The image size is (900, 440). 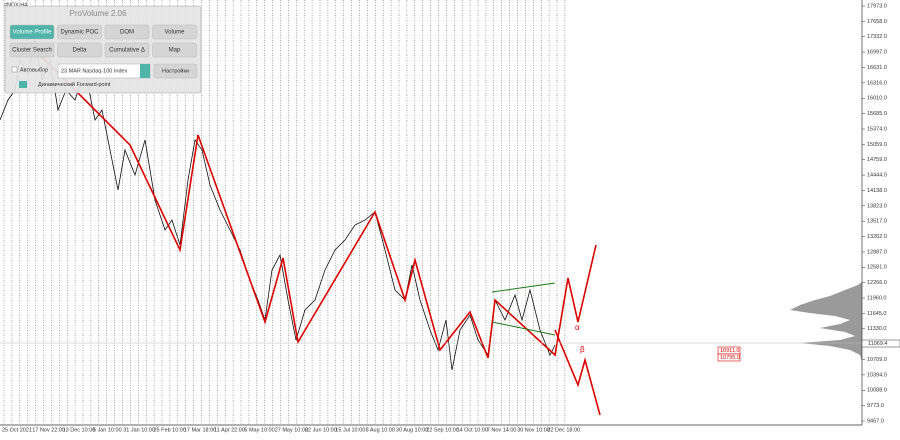 I want to click on wave-label: β, so click(x=582, y=349).